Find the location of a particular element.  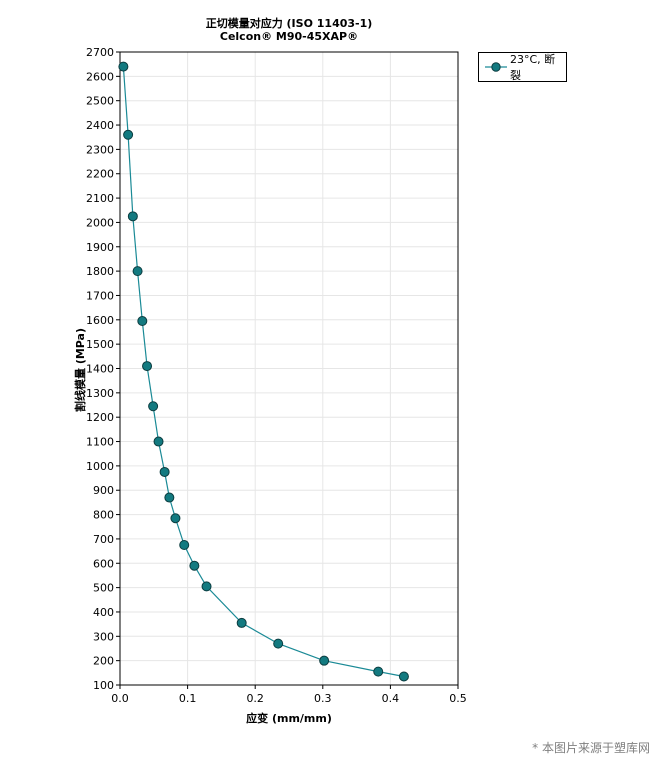

y-tick-label: 2600 is located at coordinates (100, 76).